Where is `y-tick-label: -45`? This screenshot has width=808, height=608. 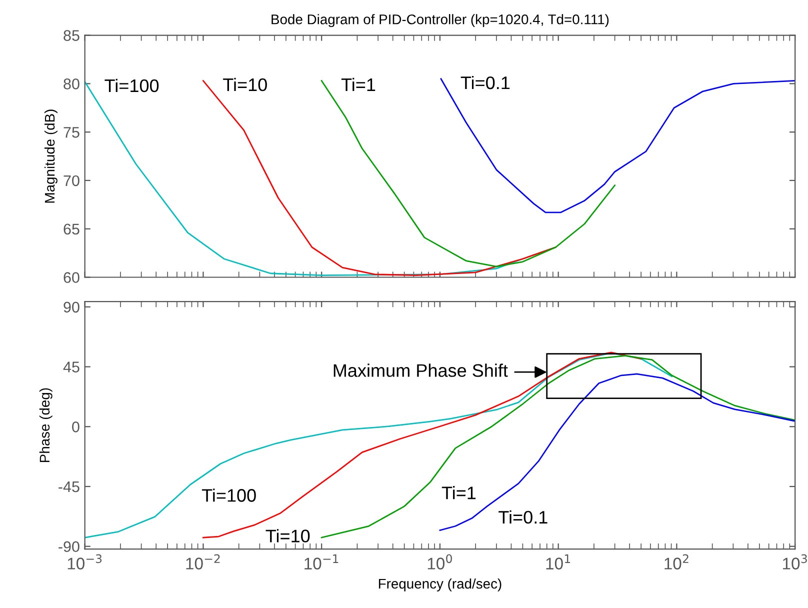 y-tick-label: -45 is located at coordinates (69, 487).